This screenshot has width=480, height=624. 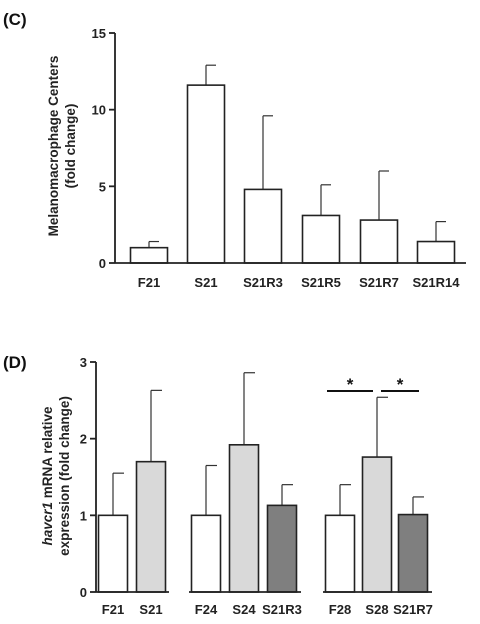 What do you see at coordinates (244, 518) in the screenshot?
I see `bar-s24` at bounding box center [244, 518].